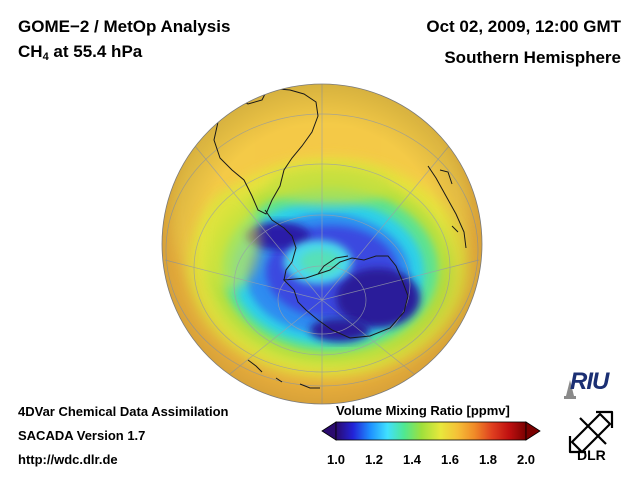 This screenshot has height=480, width=640. Describe the element at coordinates (80, 52) in the screenshot. I see `species-level-label: CH4 at 55.4 hPa` at that location.